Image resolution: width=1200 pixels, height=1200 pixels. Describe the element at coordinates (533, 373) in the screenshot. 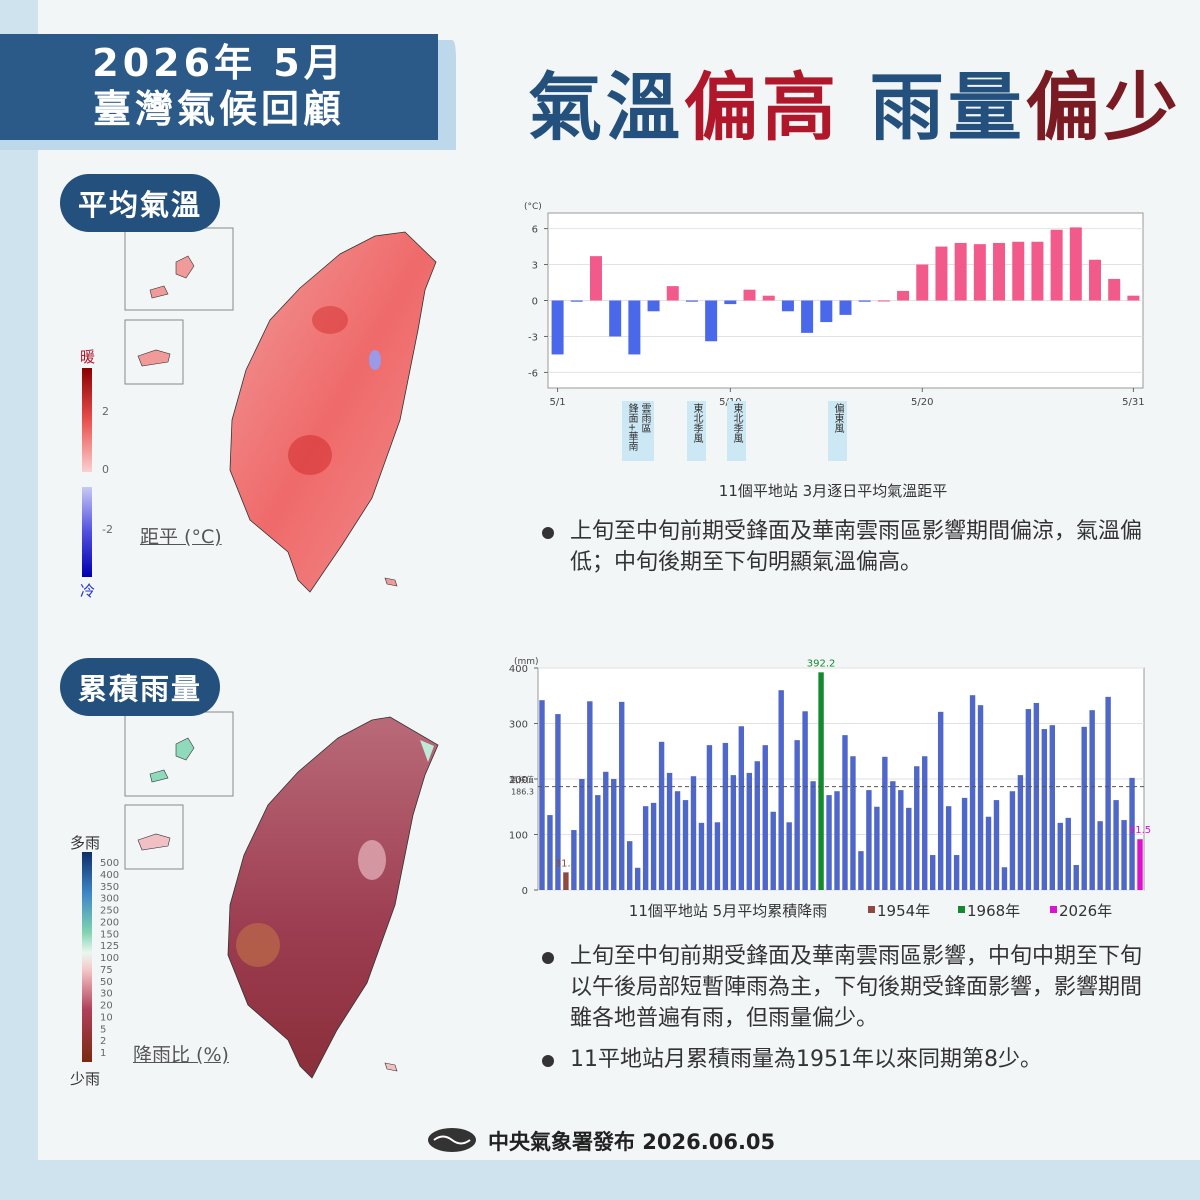

I see `y-tick-label: -6` at that location.